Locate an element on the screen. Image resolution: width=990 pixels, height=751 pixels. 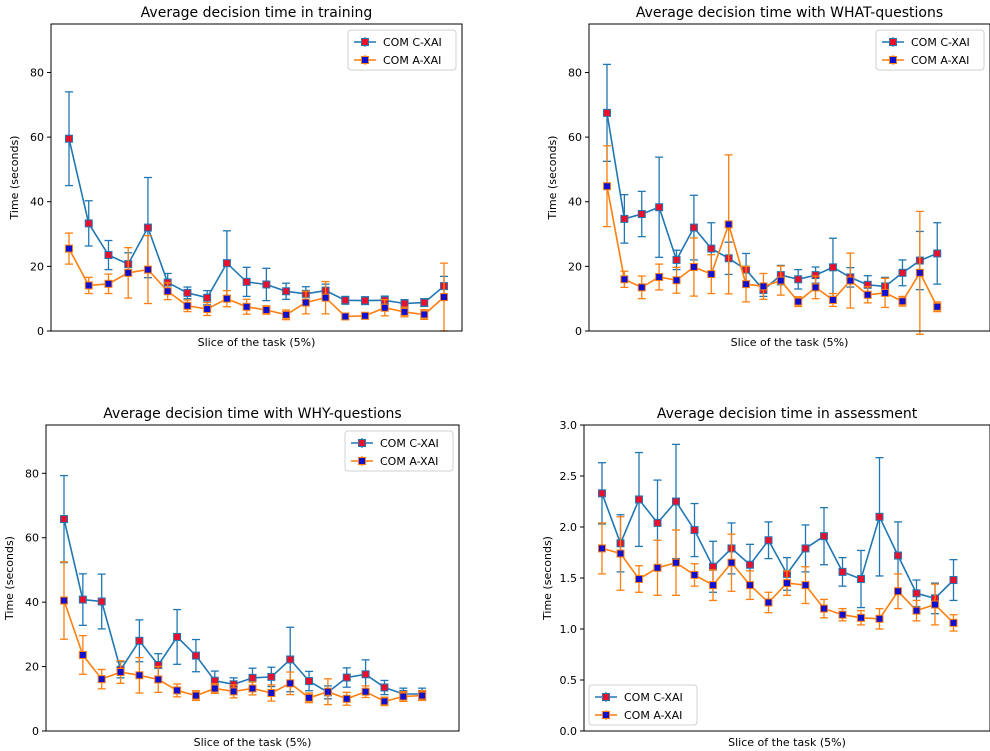
y-tick-label: 0.5 is located at coordinates (569, 680).